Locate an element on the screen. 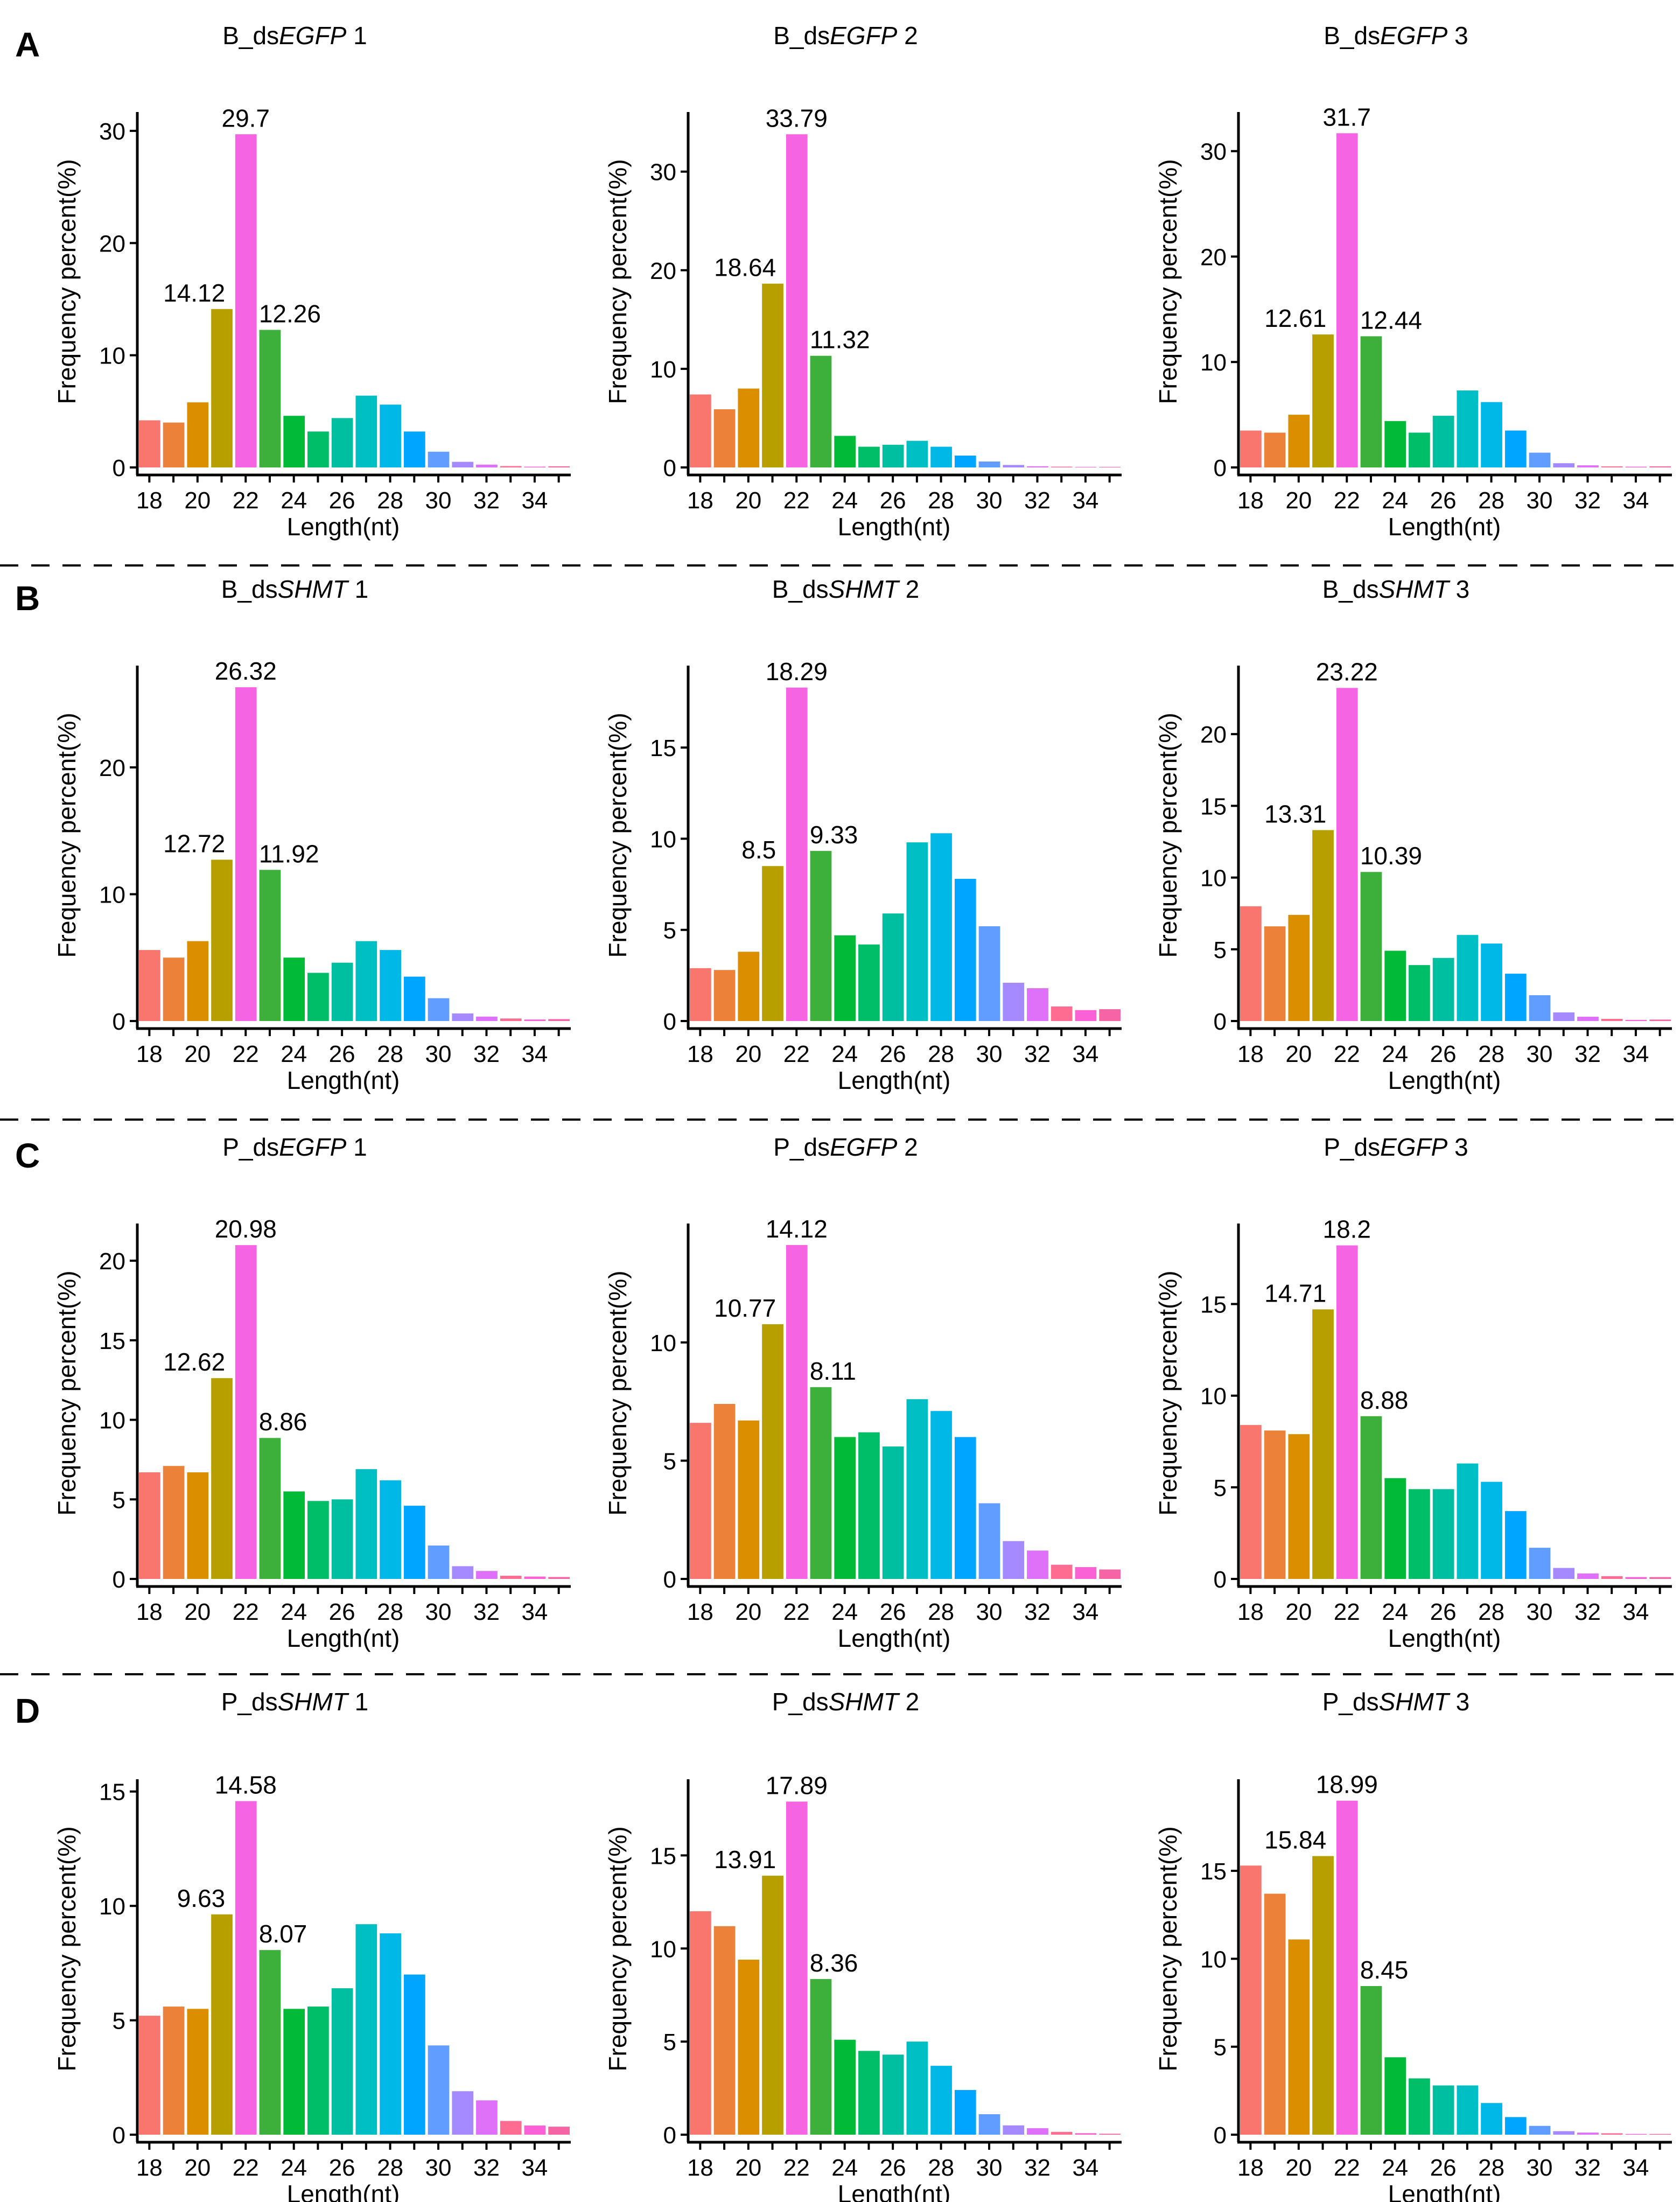  y-tick-label: 5 is located at coordinates (119, 1500).